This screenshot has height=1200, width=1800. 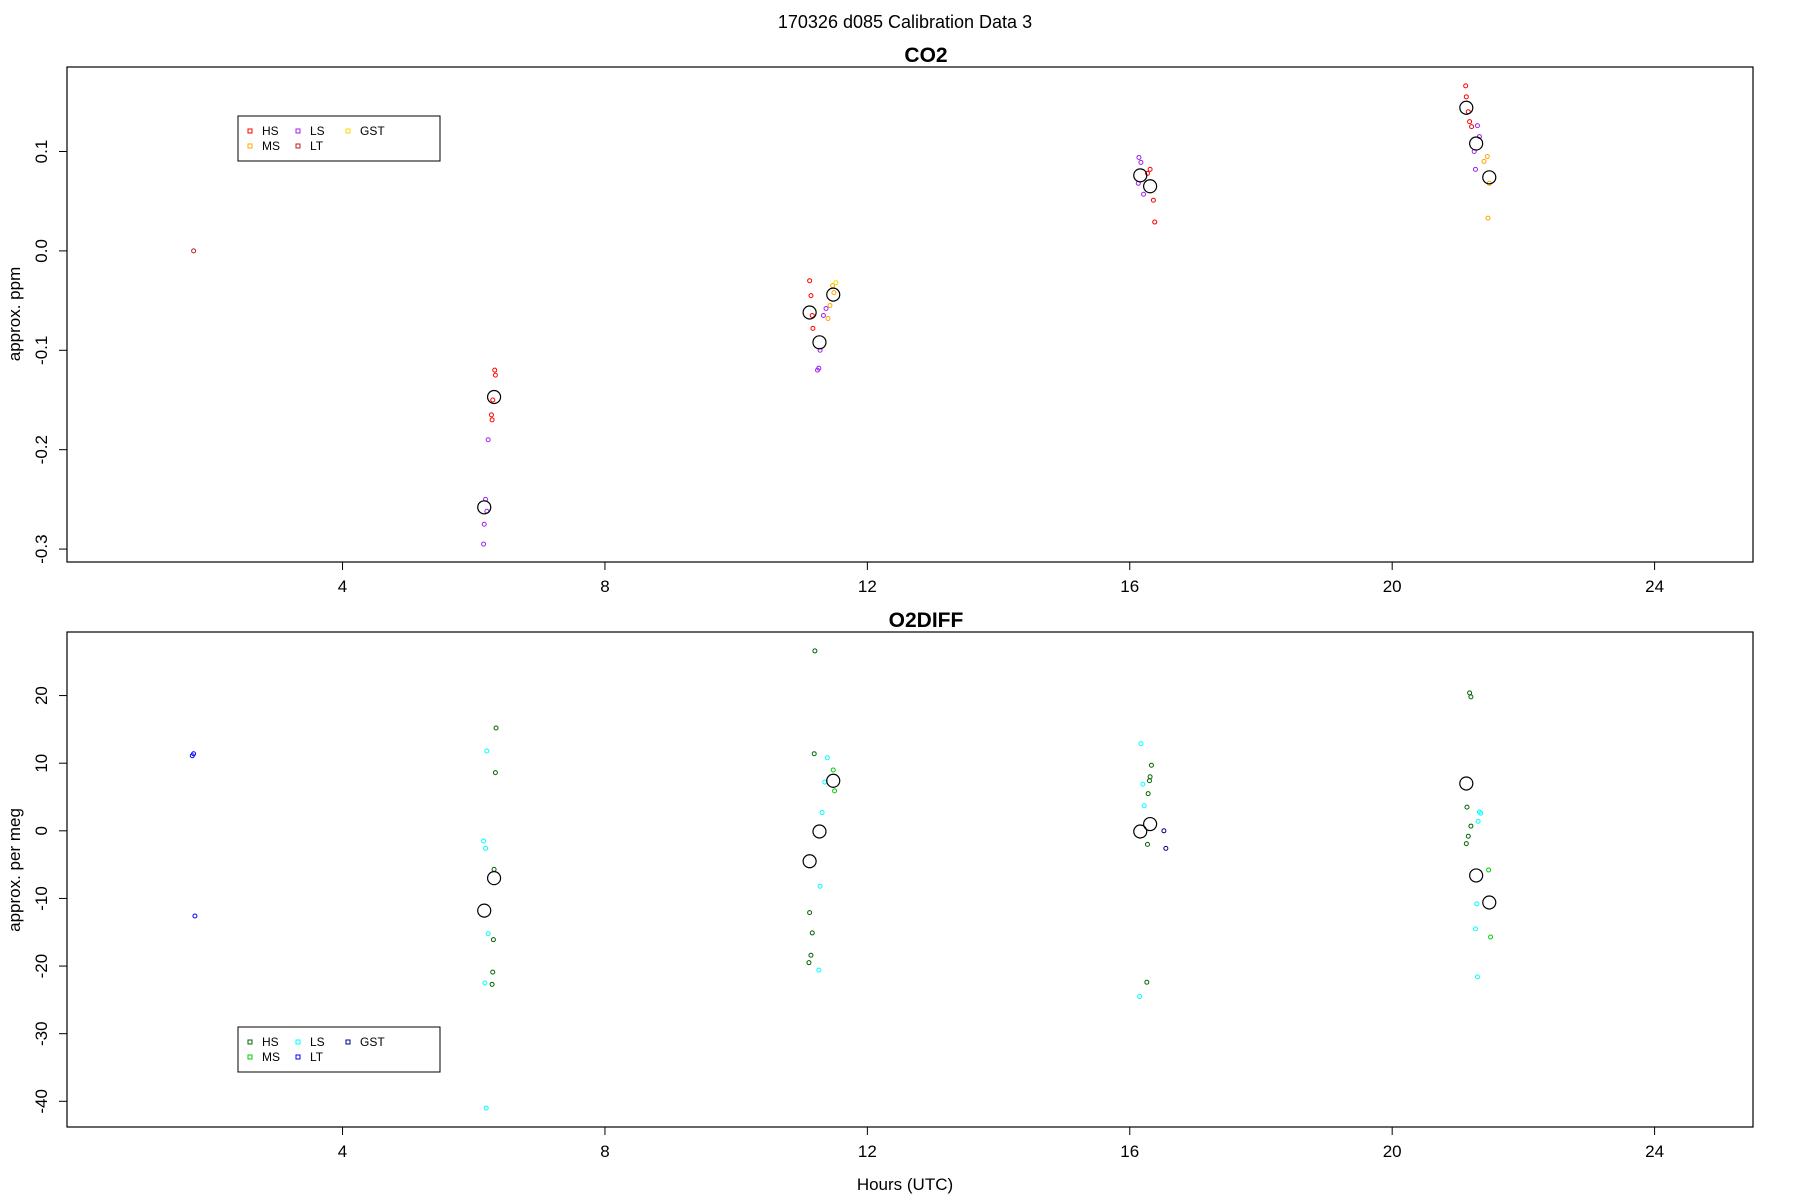 What do you see at coordinates (41, 1033) in the screenshot?
I see `y-tick-label: -30` at bounding box center [41, 1033].